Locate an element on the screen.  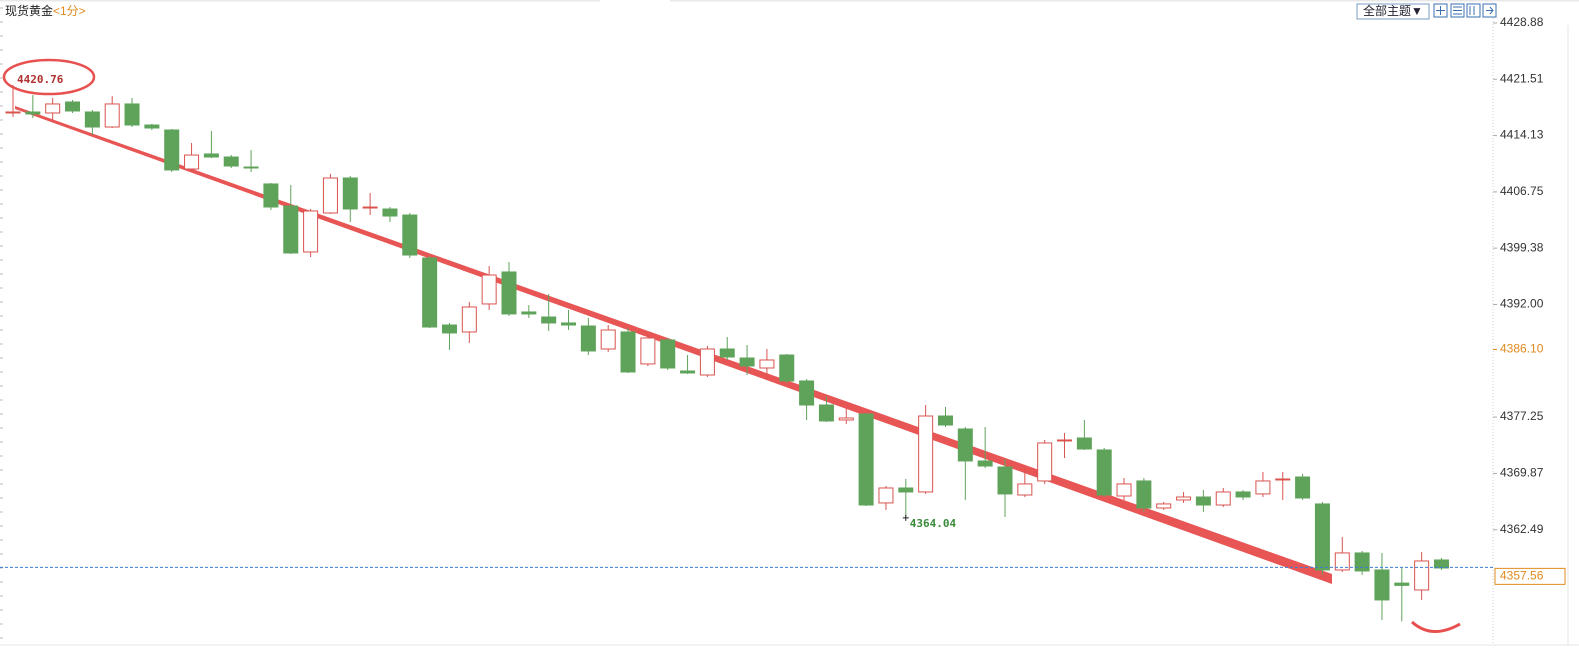
icon-glyph is located at coordinates (1465, 10).